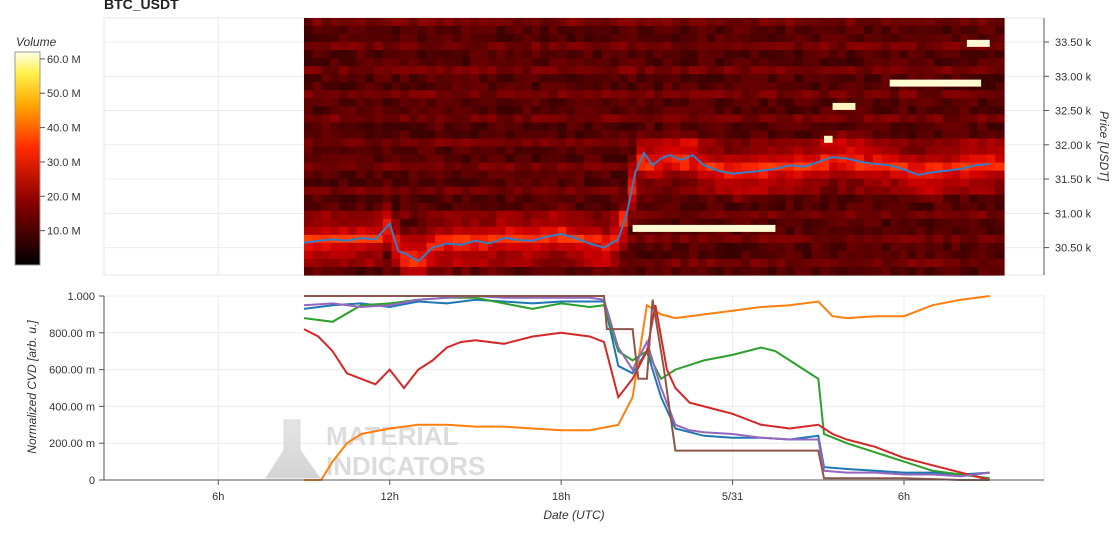 This screenshot has height=542, width=1114. Describe the element at coordinates (64, 232) in the screenshot. I see `colorbar-tick-label-0: 10.0 M` at that location.